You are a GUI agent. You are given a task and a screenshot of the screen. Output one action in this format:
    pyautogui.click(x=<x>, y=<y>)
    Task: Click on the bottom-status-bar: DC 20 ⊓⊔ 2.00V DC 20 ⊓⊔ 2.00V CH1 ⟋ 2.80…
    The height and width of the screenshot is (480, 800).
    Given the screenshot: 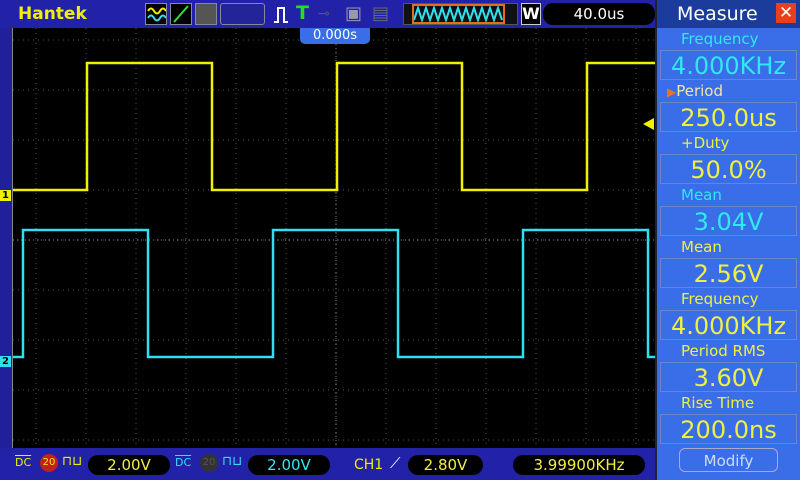 What is the action you would take?
    pyautogui.click(x=327, y=464)
    